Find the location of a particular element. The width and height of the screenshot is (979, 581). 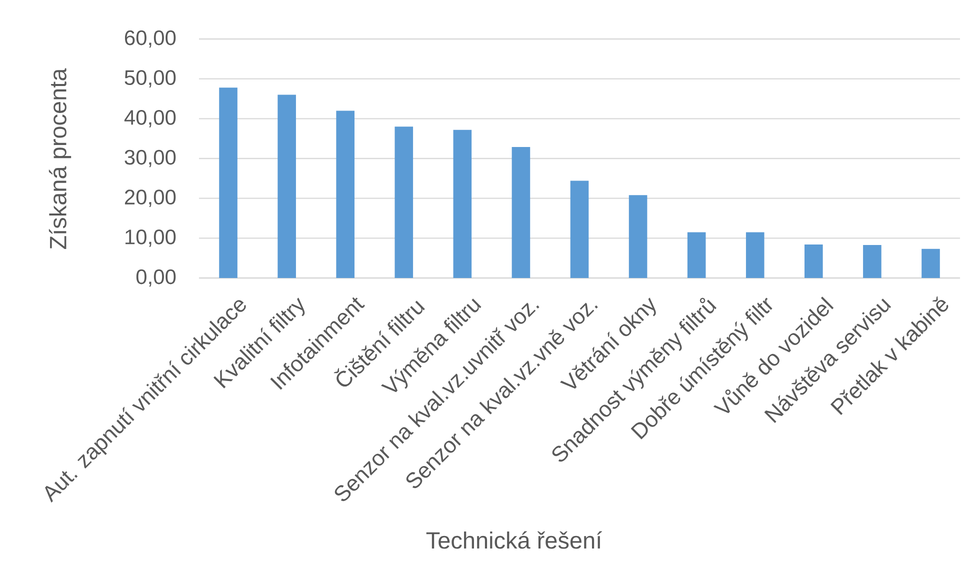

y-axis-title: Získaná procenta is located at coordinates (60, 159).